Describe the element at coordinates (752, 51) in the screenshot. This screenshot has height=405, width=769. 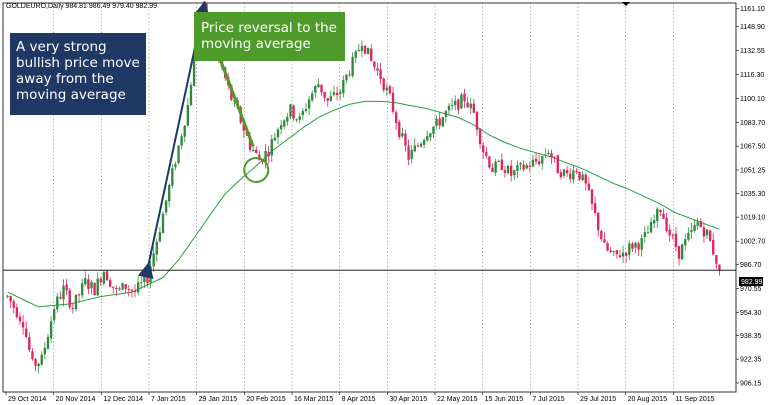
I see `y-tick-label: 1132.55` at that location.